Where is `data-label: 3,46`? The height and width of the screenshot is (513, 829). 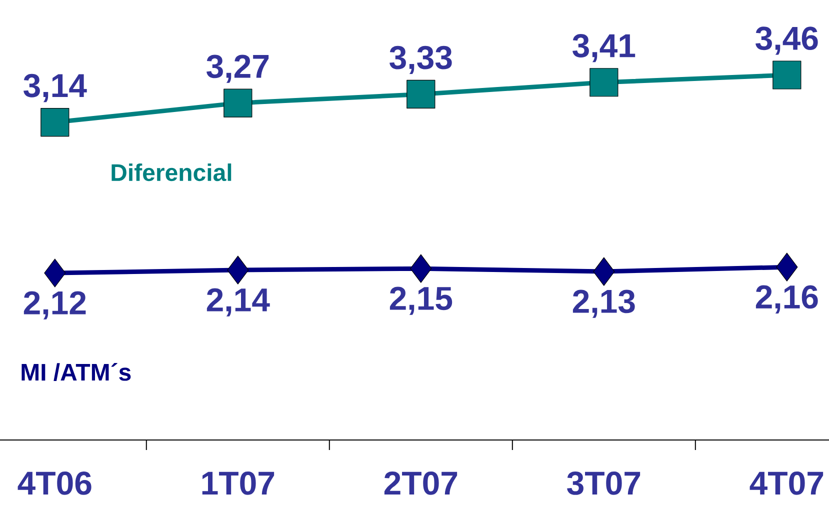 data-label: 3,46 is located at coordinates (787, 40).